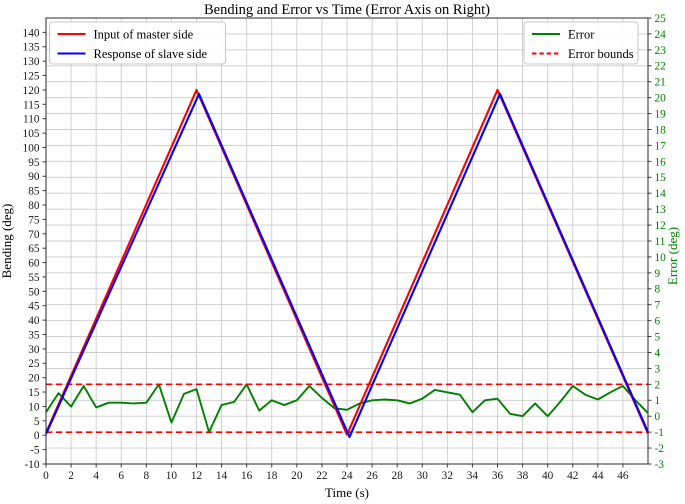  I want to click on right-tick-label: -1, so click(659, 433).